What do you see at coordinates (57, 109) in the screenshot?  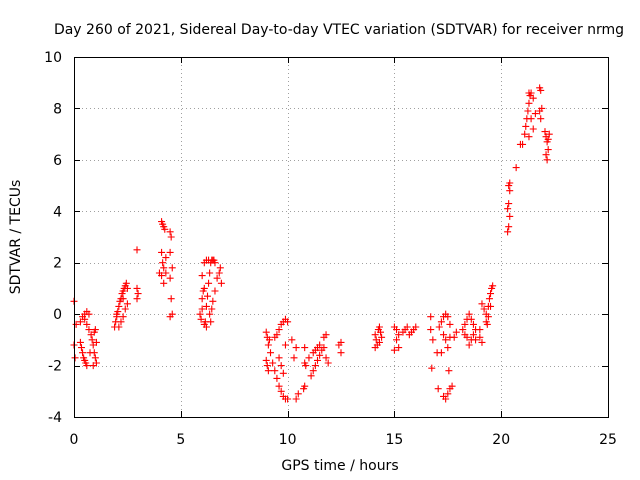 I see `y-tick-label: 8` at bounding box center [57, 109].